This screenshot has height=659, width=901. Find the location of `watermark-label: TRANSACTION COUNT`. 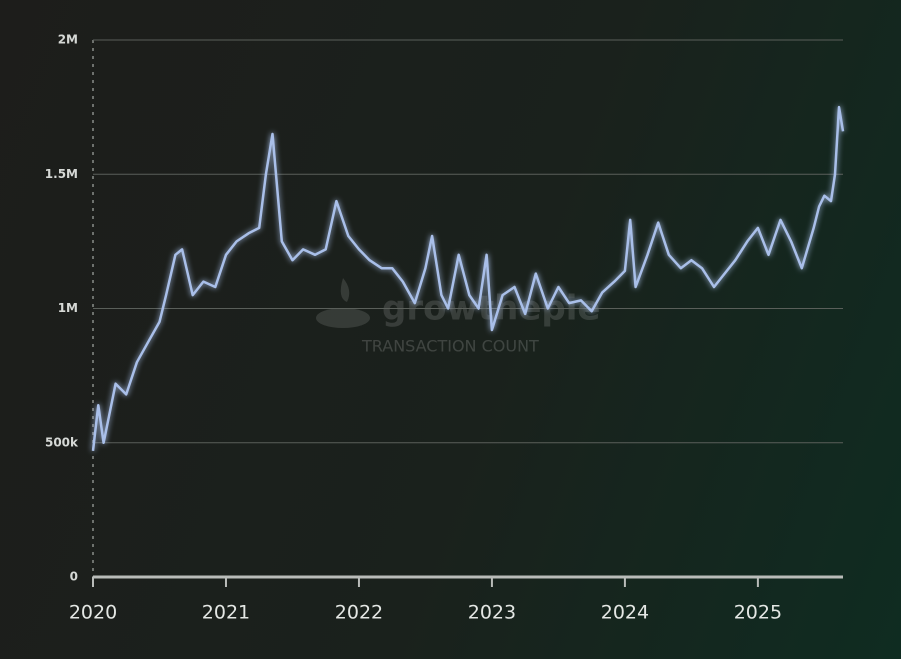

watermark-label: TRANSACTION COUNT is located at coordinates (450, 346).